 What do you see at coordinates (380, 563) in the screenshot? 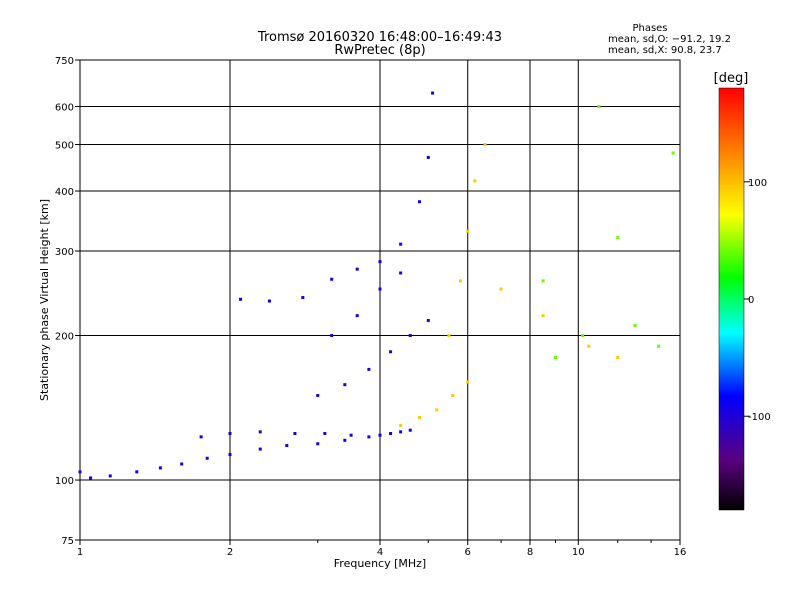
I see `x-axis-label: Frequency [MHz]` at bounding box center [380, 563].